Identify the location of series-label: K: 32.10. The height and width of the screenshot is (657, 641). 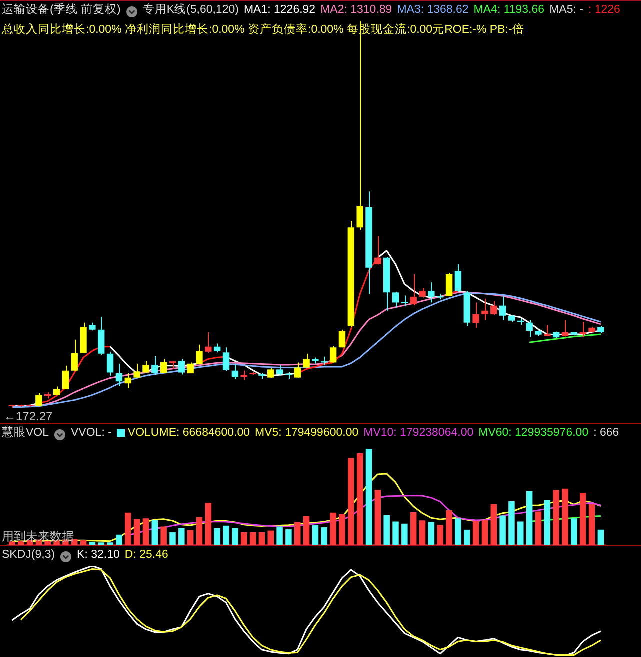
(98, 555).